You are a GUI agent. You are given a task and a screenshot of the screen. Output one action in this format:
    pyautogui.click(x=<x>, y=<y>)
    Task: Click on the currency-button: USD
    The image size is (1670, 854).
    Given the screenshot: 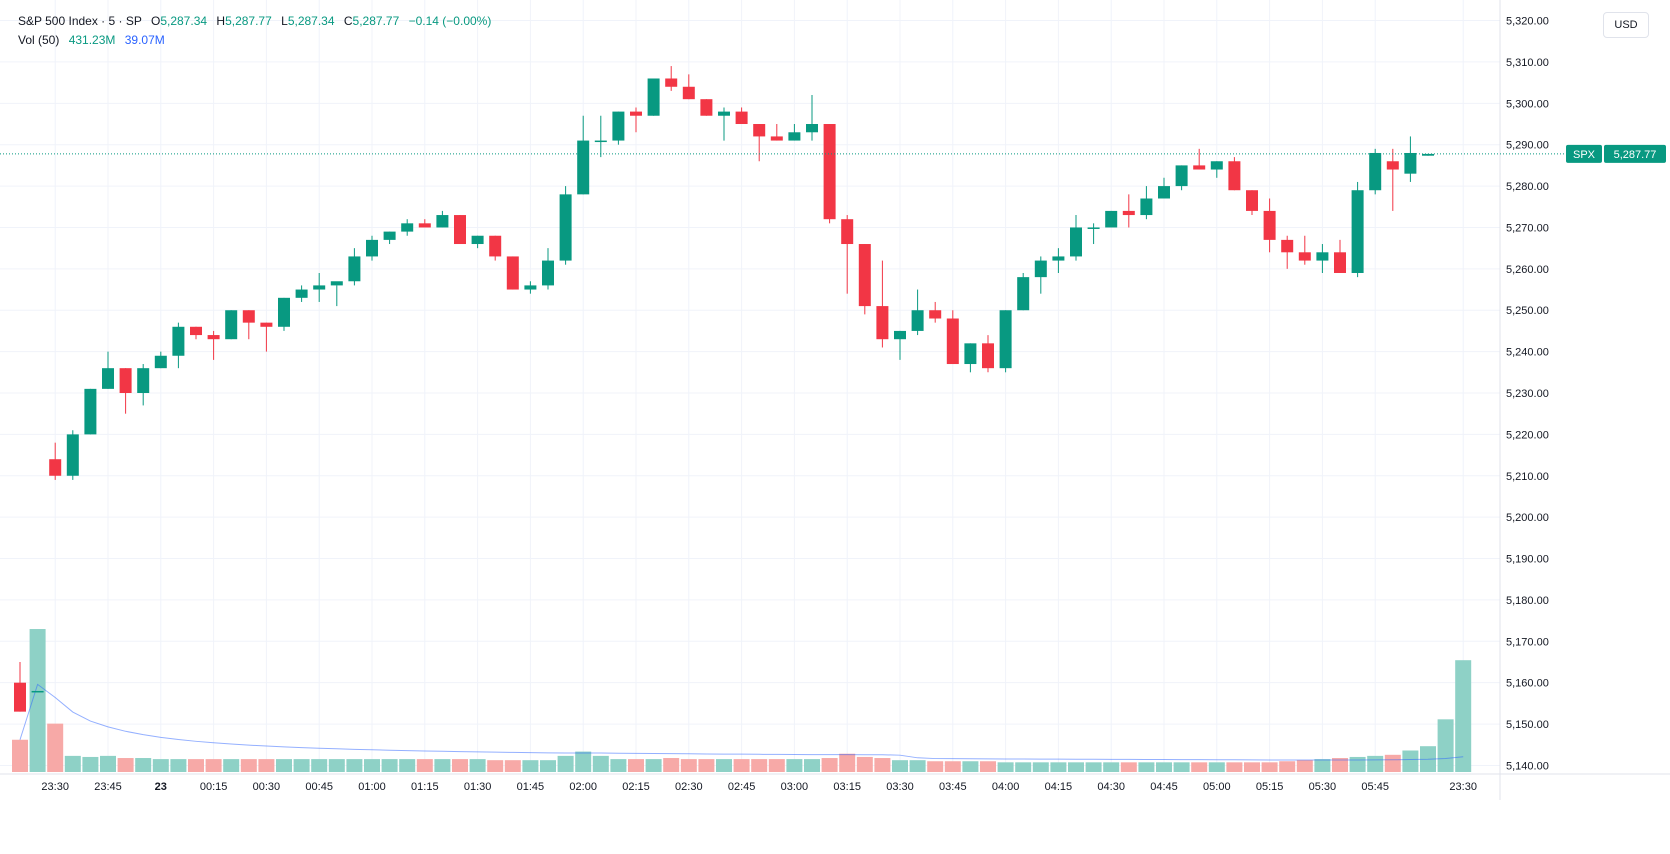 What is the action you would take?
    pyautogui.click(x=1626, y=25)
    